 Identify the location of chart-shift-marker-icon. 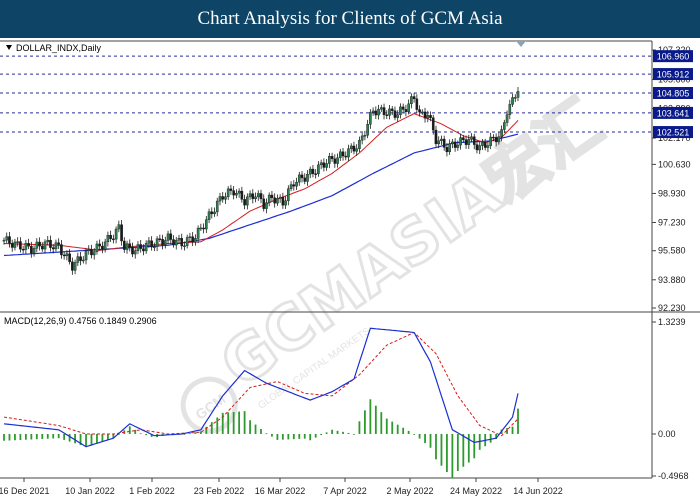
(521, 44).